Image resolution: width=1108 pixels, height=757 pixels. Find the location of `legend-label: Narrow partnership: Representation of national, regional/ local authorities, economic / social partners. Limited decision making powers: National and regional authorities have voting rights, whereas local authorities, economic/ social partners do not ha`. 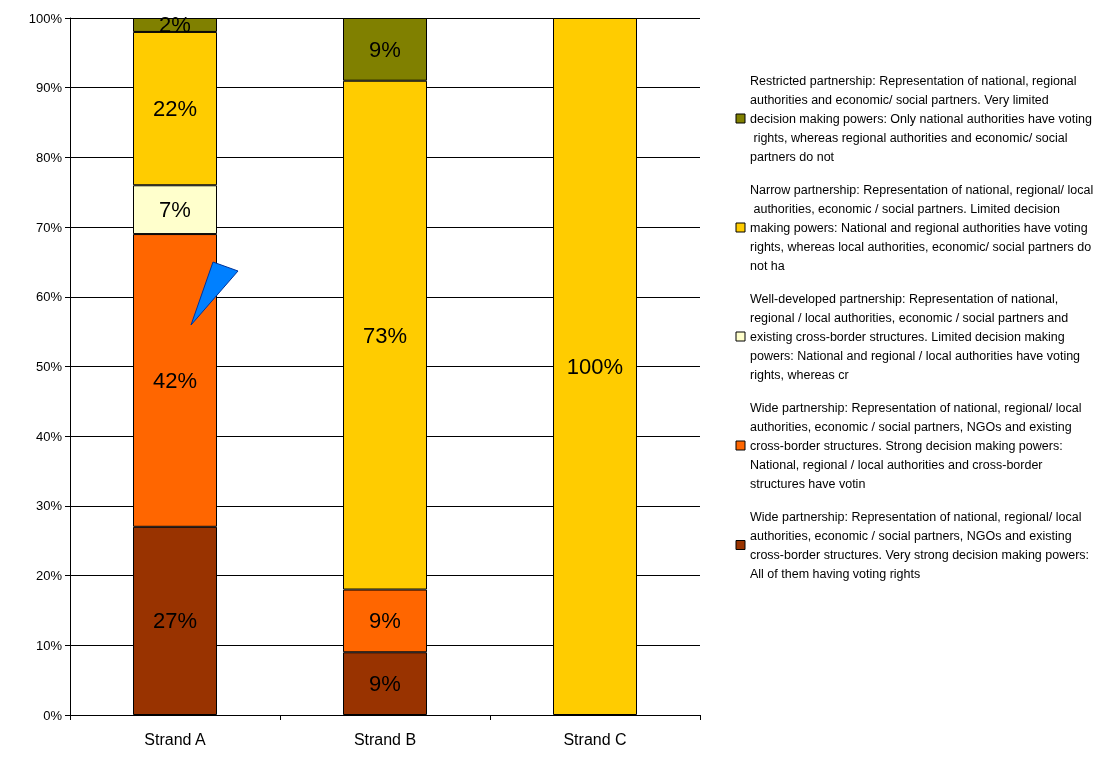

legend-label: Narrow partnership: Representation of national, regional/ local authorities, economic / social partners. Limited decision making powers: National and regional authorities have voting rights, whereas local authorities, economic/ social partners do not ha is located at coordinates (922, 227).